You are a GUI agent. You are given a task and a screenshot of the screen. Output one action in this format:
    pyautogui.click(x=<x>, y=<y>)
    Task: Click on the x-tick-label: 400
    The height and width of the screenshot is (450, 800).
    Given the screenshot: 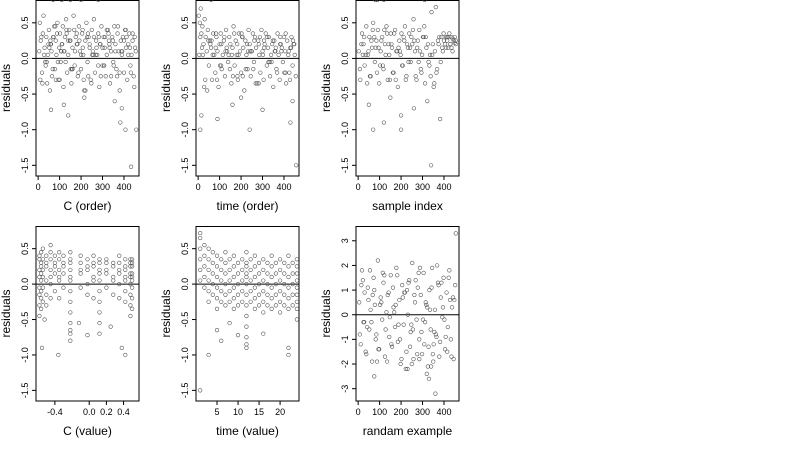 What is the action you would take?
    pyautogui.click(x=123, y=187)
    